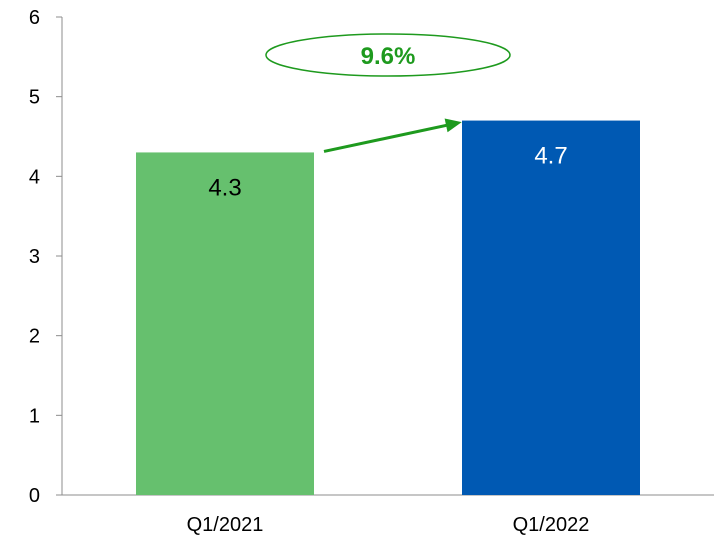  What do you see at coordinates (34, 416) in the screenshot?
I see `y-tick-label: 1` at bounding box center [34, 416].